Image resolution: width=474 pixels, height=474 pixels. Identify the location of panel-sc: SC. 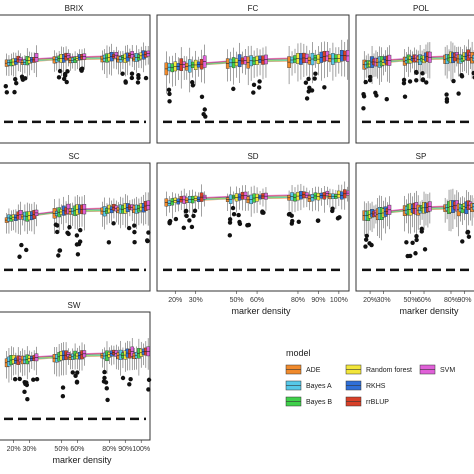
(75, 222).